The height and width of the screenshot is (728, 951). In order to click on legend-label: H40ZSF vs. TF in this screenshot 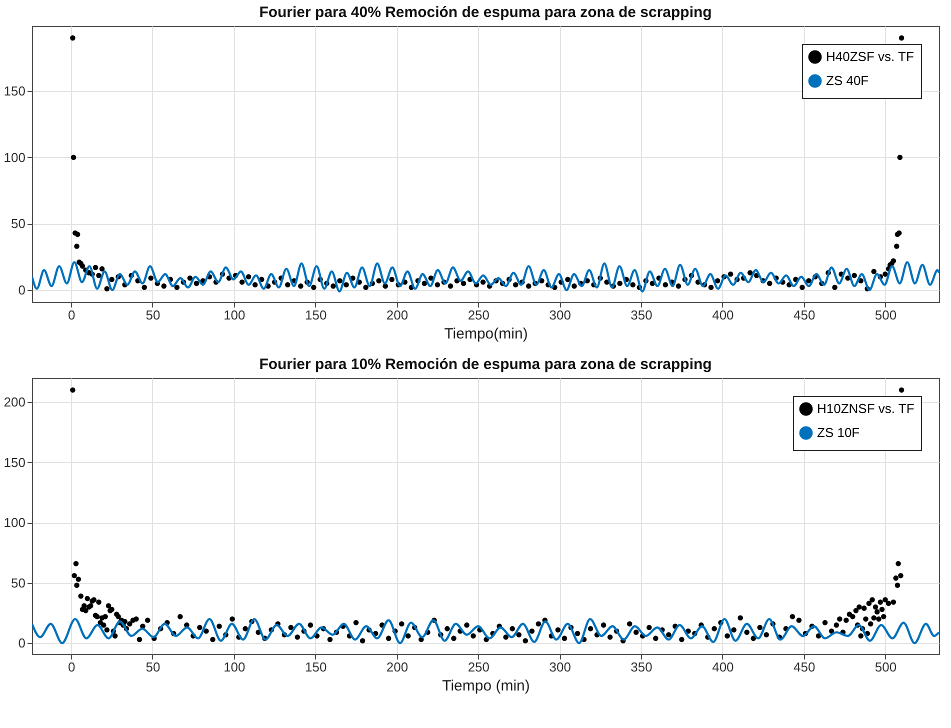, I will do `click(870, 56)`.